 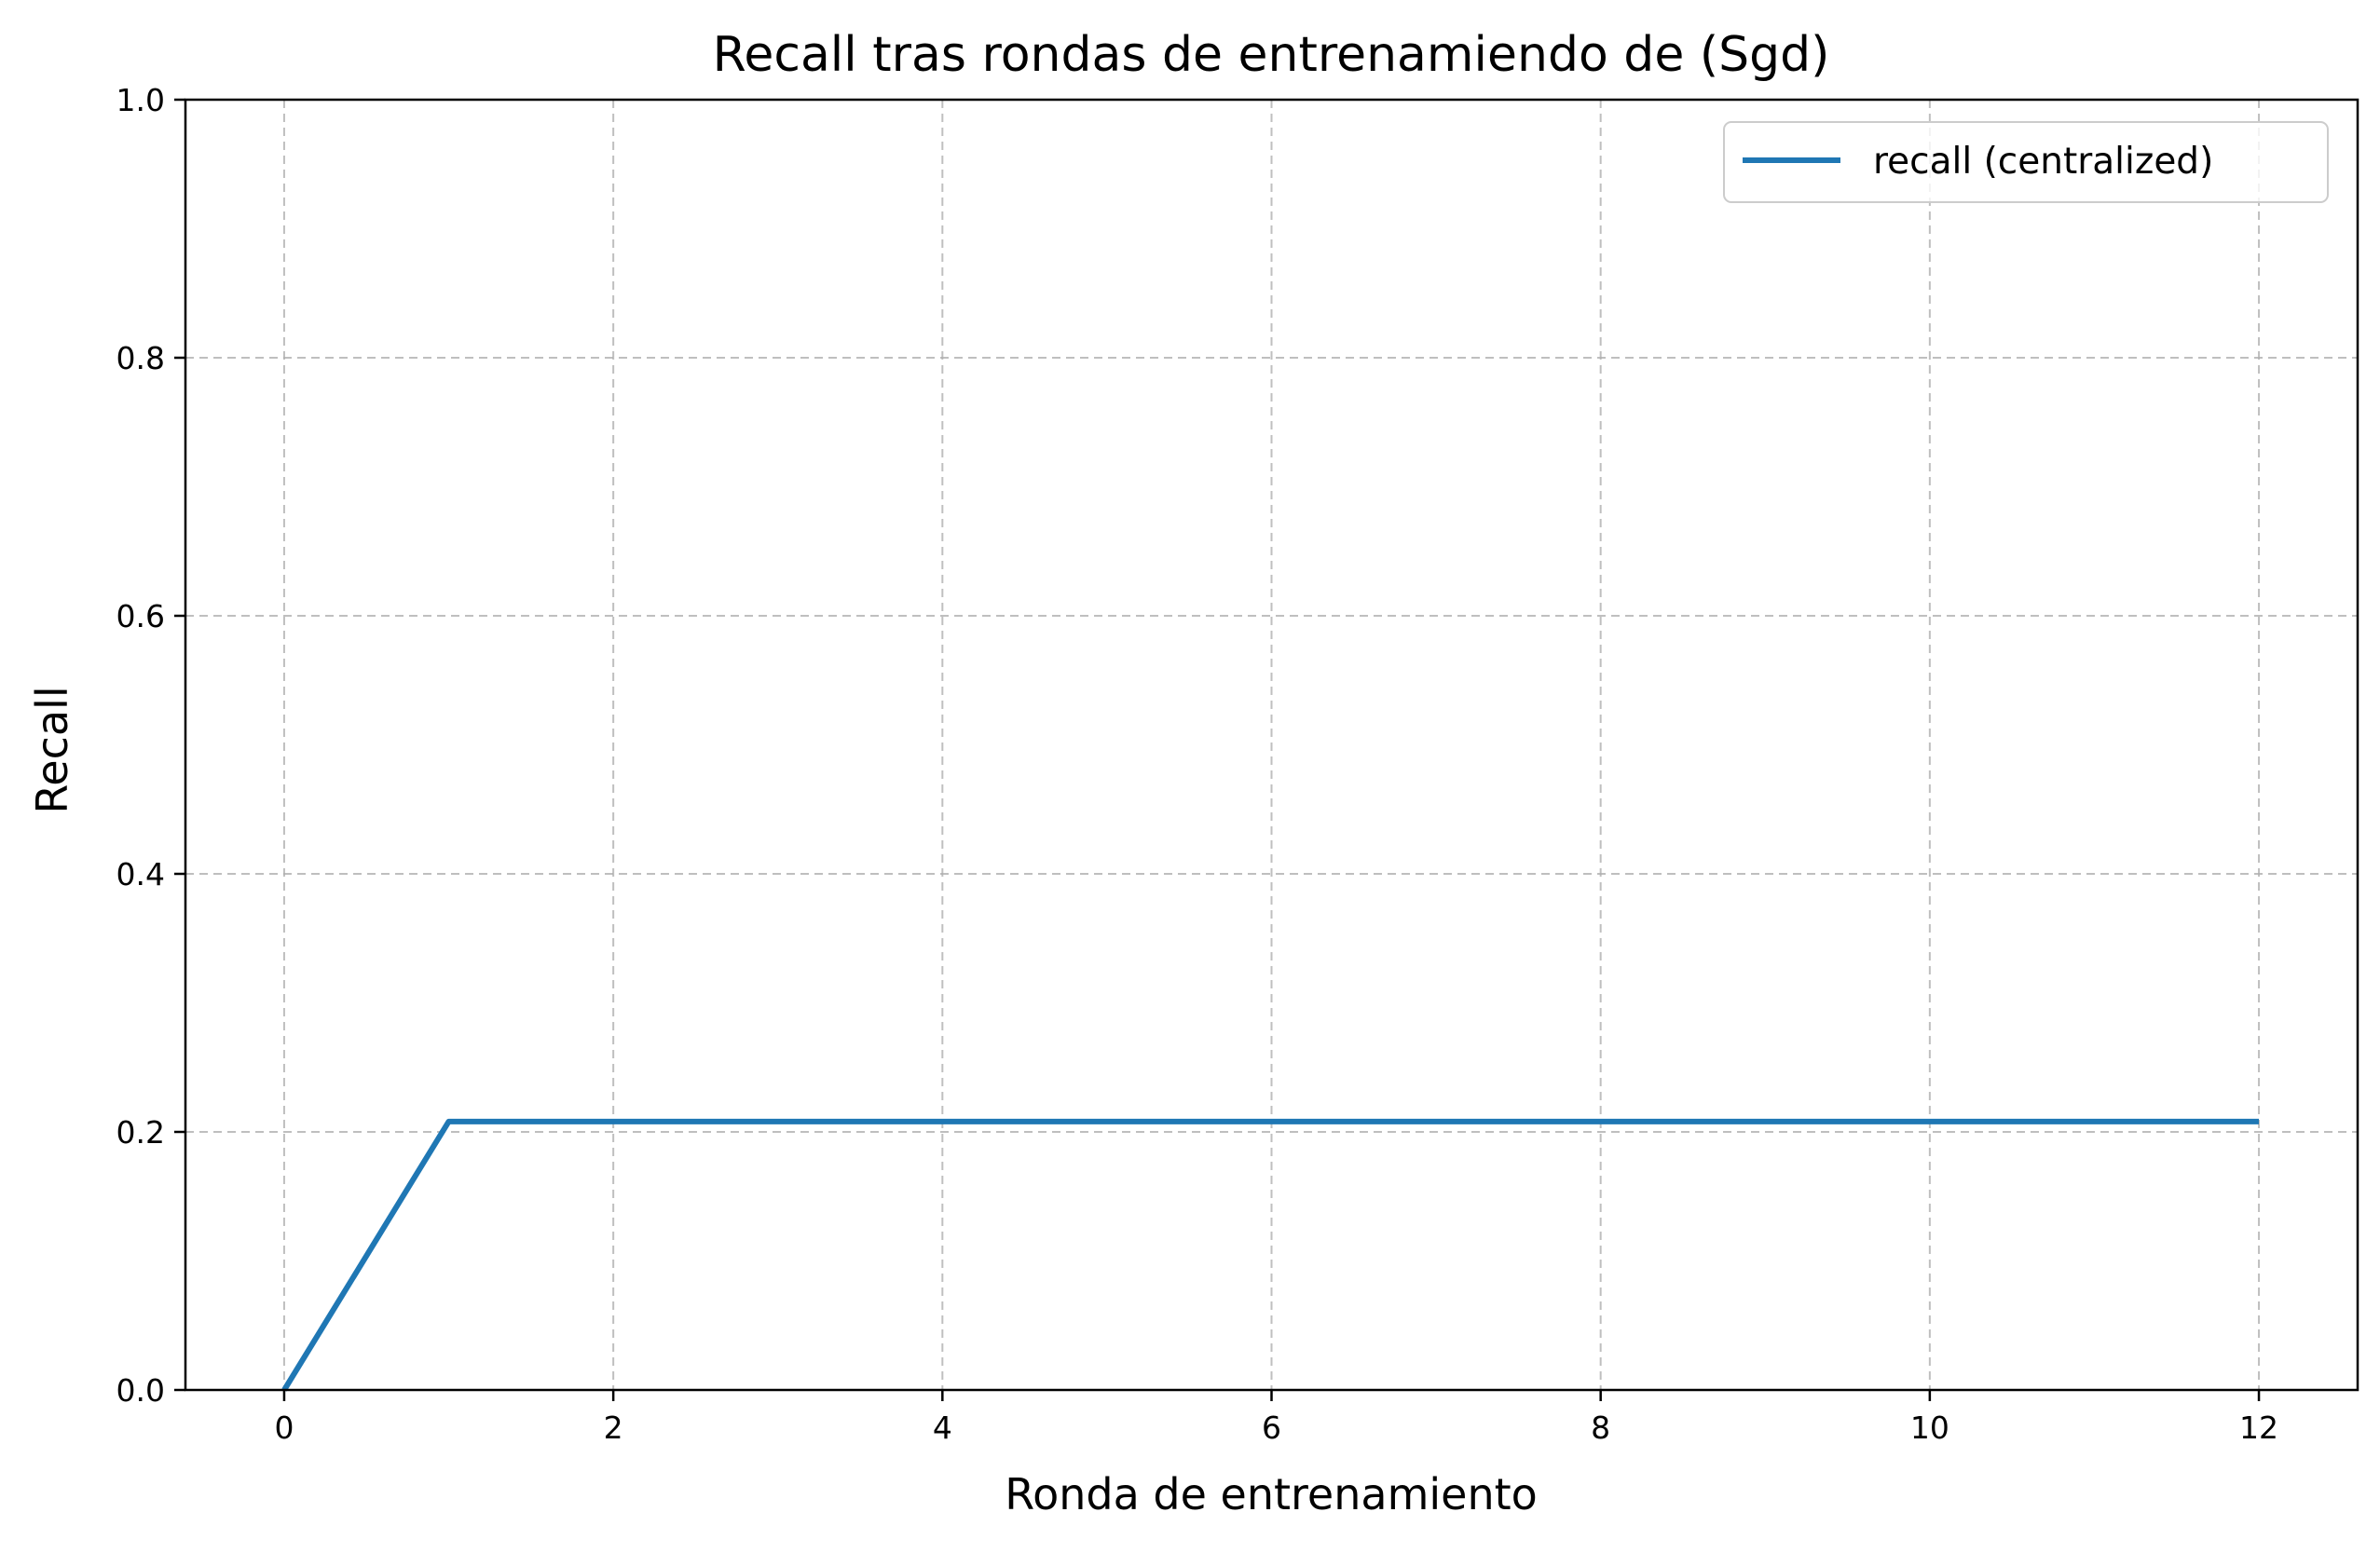 I want to click on x-tick-label: 4, so click(x=942, y=1428).